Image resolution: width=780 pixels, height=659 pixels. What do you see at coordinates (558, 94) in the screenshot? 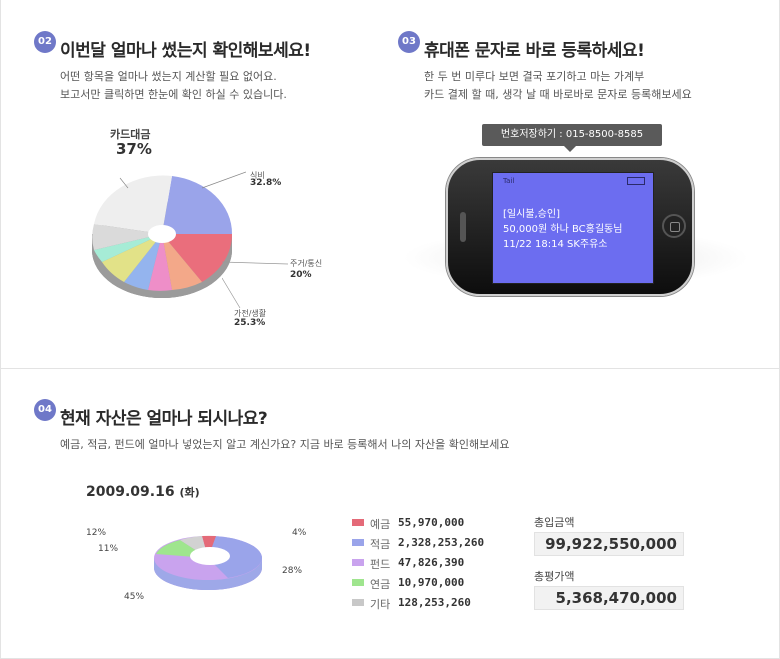
I see `section-desc-sms-2: 카드 결제 할 때, 생각 날 때 바로바로 문자로 등록해보세요` at bounding box center [558, 94].